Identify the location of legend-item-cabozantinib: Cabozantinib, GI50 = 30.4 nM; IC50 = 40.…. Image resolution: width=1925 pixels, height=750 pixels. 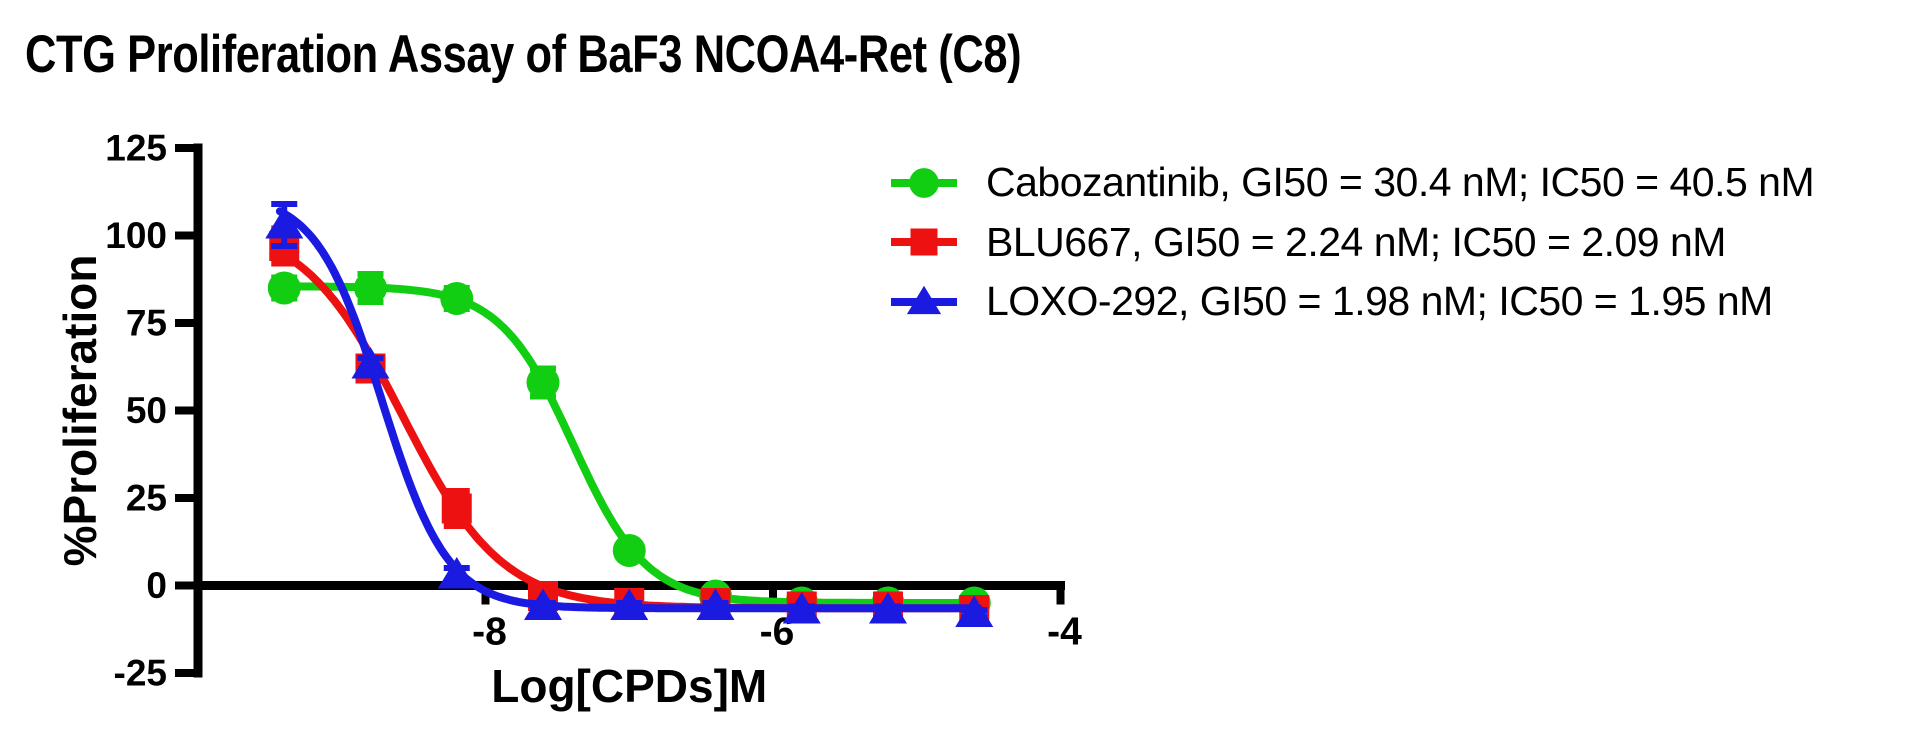
(1351, 183).